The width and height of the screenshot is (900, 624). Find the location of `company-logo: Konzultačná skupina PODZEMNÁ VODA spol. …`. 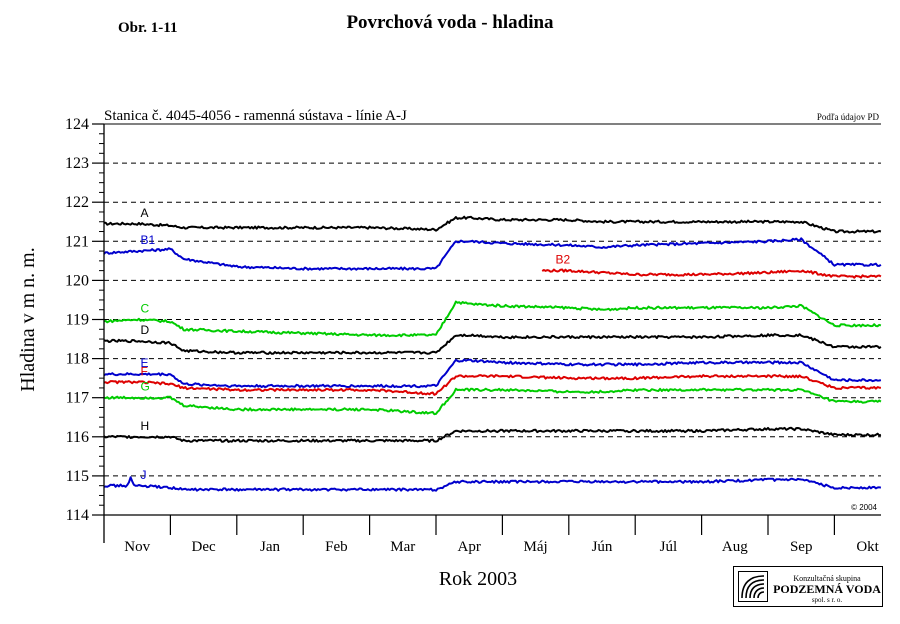

company-logo: Konzultačná skupina PODZEMNÁ VODA spol. … is located at coordinates (808, 586).